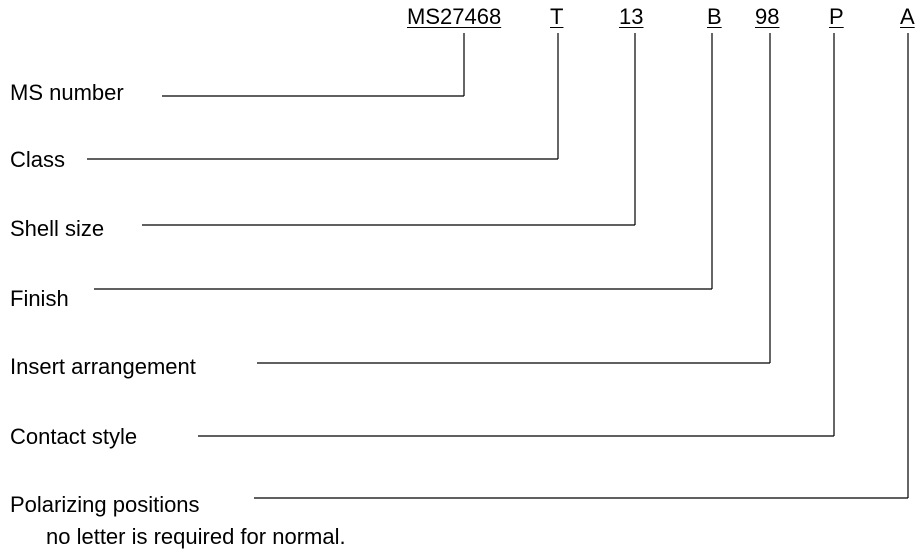 The width and height of the screenshot is (919, 553). I want to click on label-ms-number: MS number, so click(67, 92).